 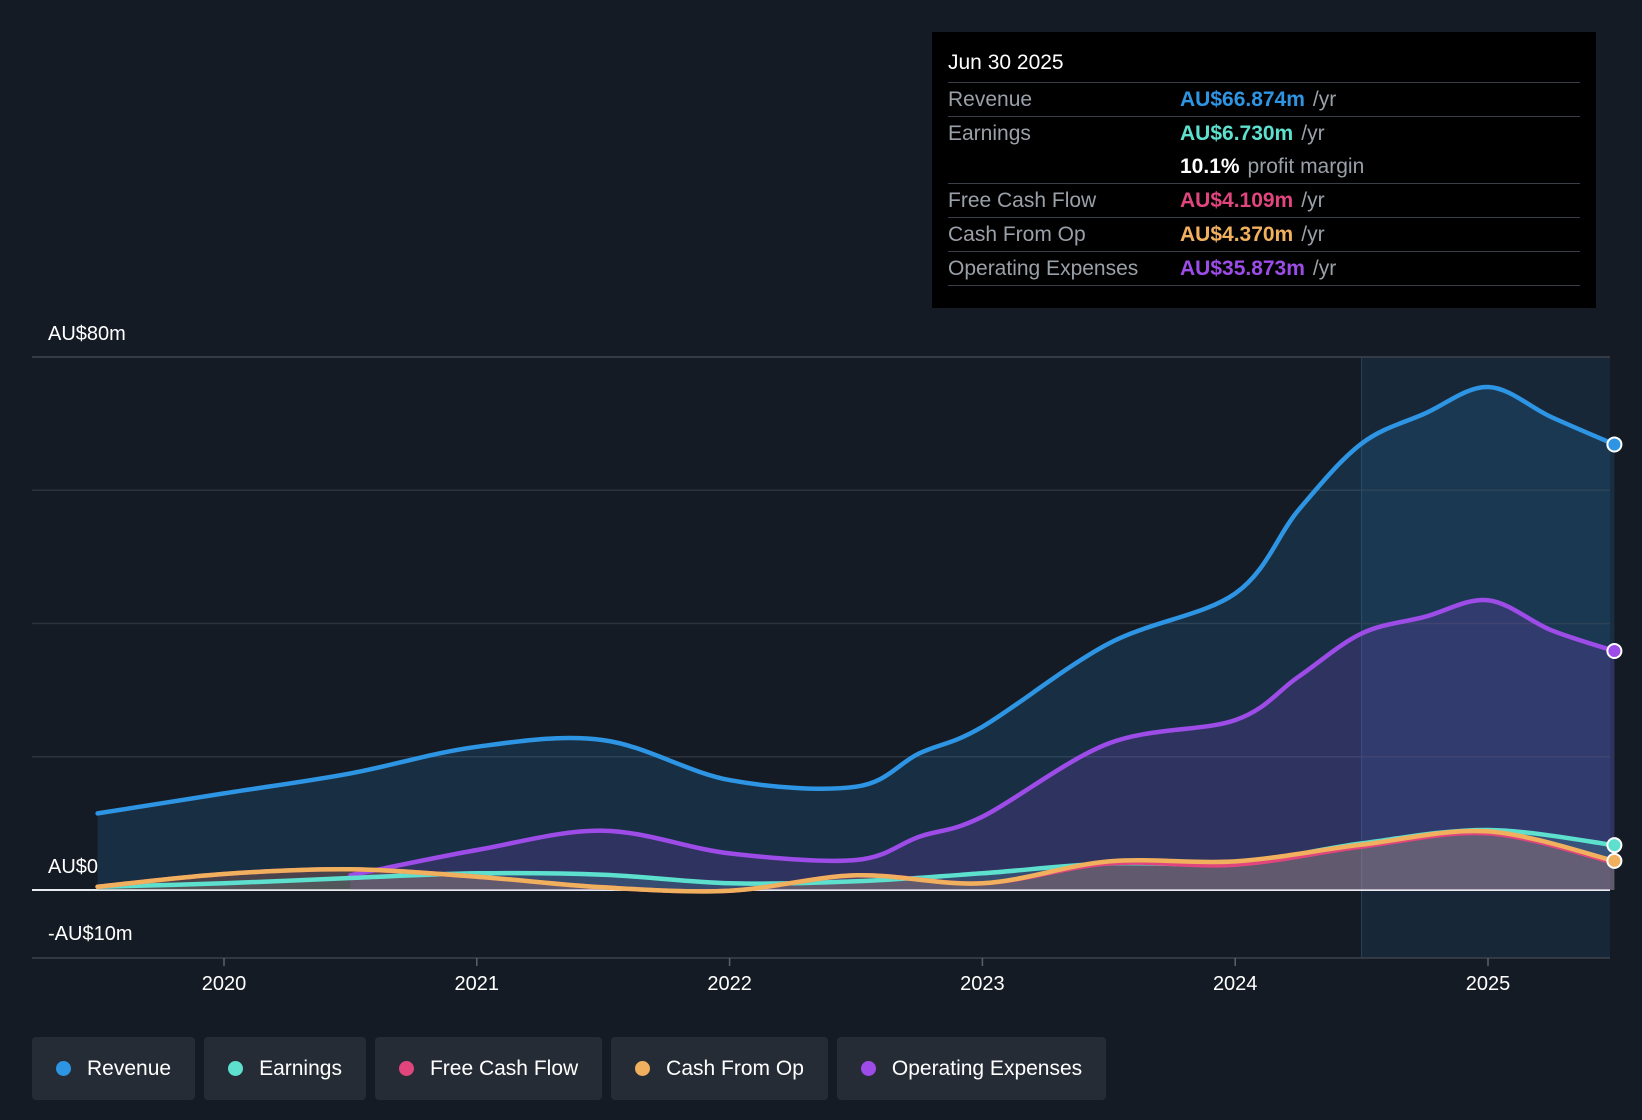 I want to click on x-tick-label: 2025, so click(x=1488, y=984).